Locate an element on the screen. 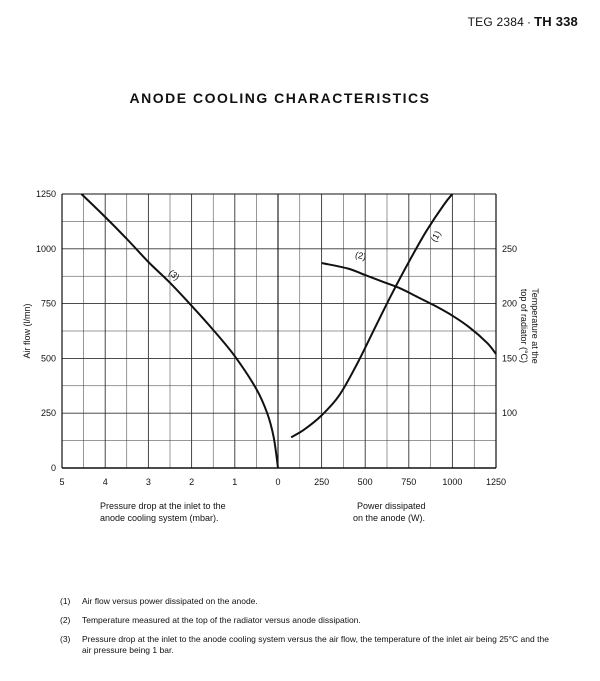 This screenshot has height=681, width=600. y-tick-label: 1000 is located at coordinates (46, 249).